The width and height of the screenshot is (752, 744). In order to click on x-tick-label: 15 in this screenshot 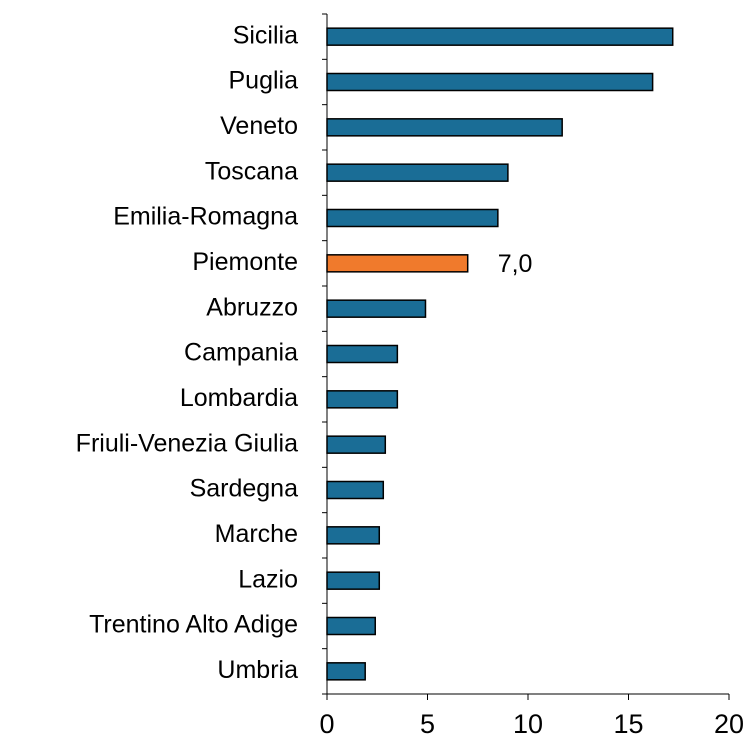, I will do `click(628, 724)`.